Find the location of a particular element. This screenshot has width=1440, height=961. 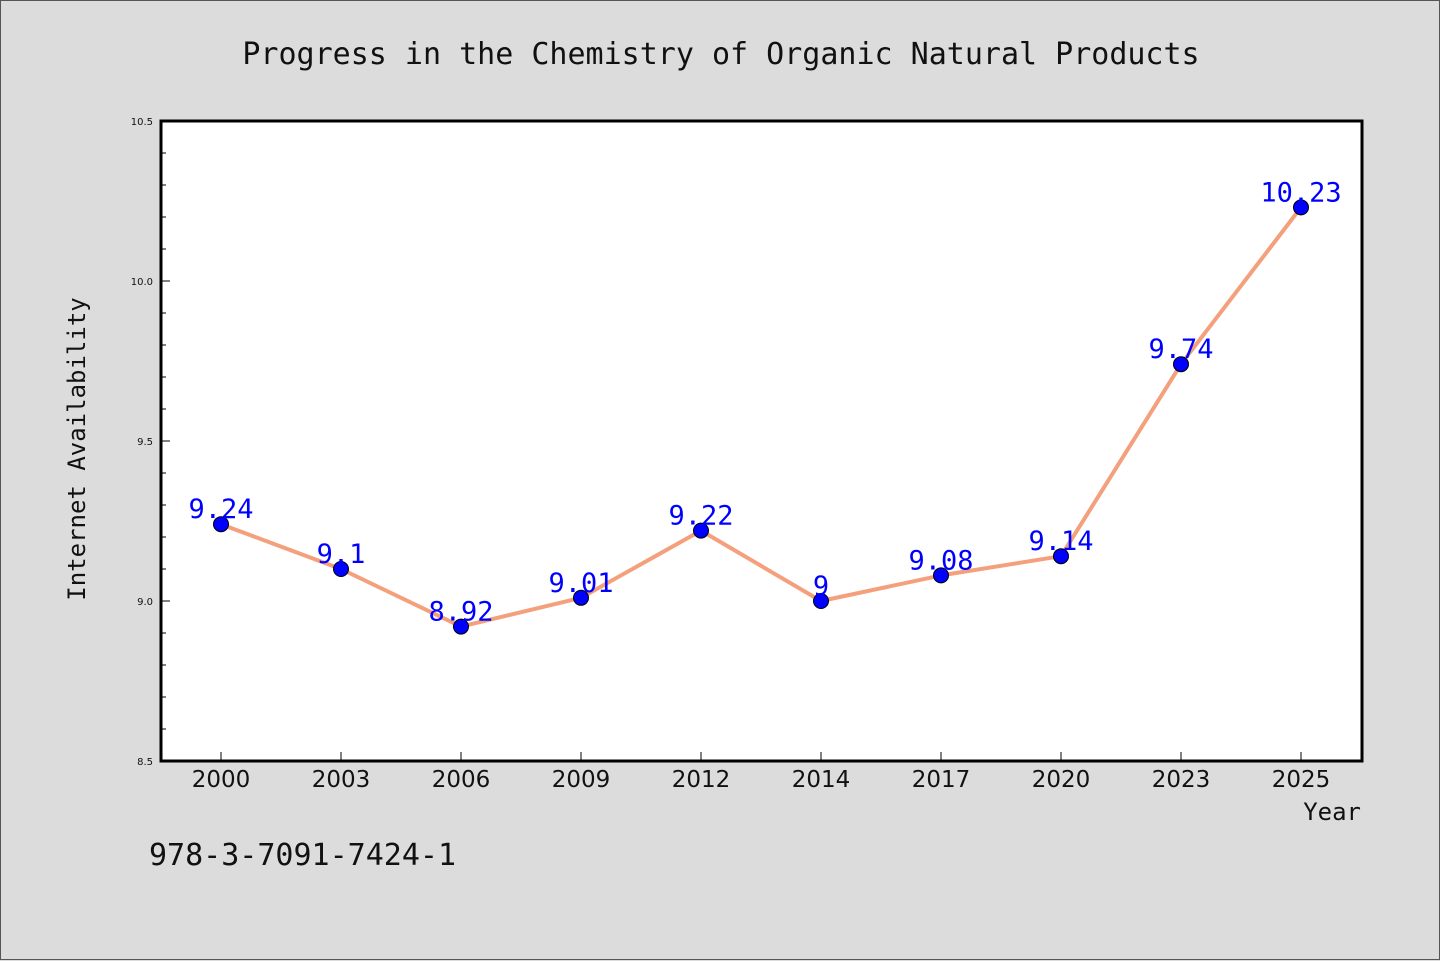

x-tick-label: 2006 is located at coordinates (461, 780).